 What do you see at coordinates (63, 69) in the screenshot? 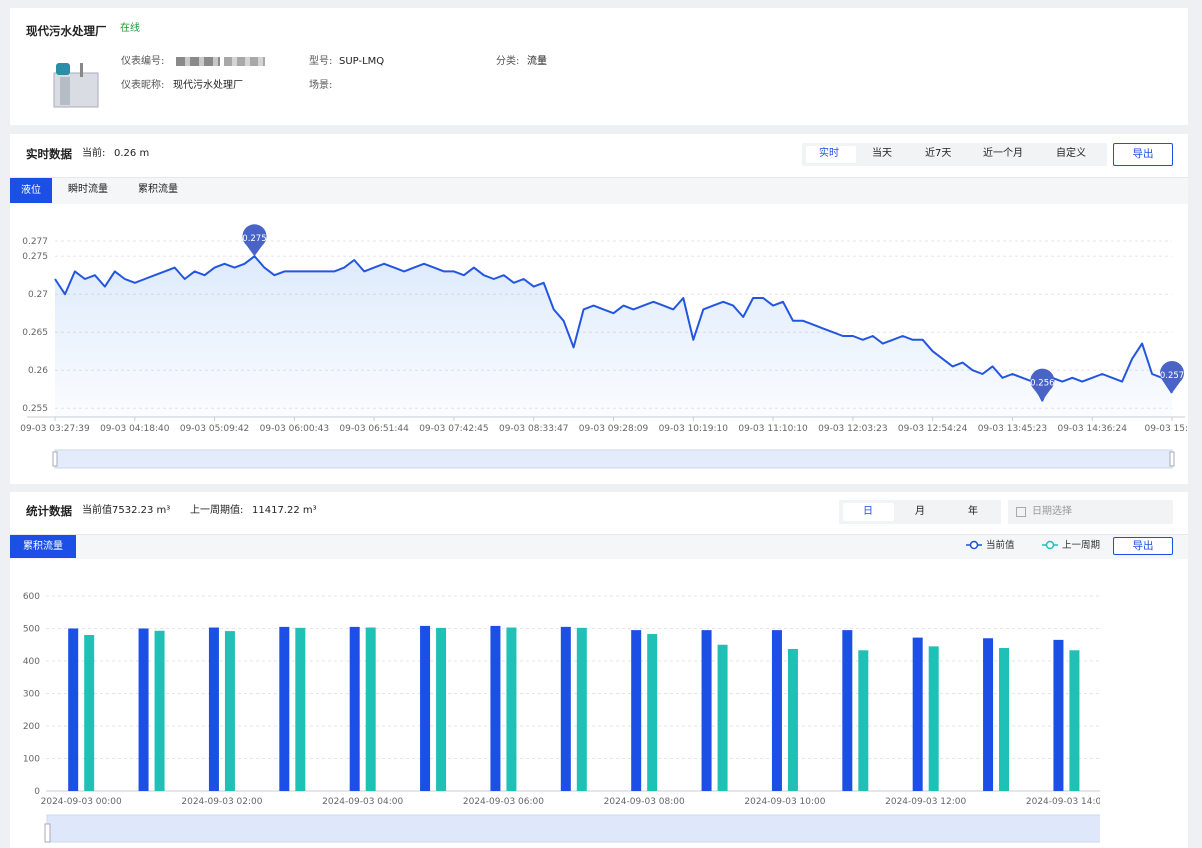
I see `device-head` at bounding box center [63, 69].